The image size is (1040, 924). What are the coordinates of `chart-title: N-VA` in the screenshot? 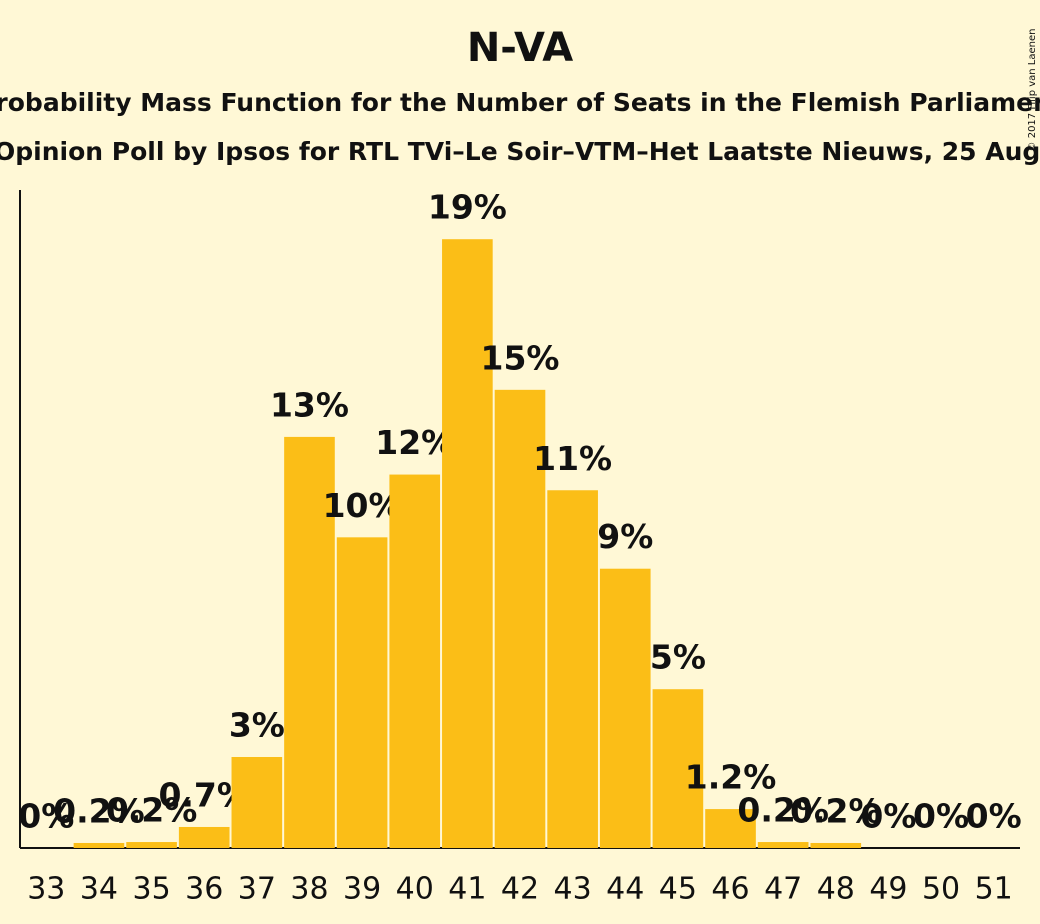 It's located at (520, 48).